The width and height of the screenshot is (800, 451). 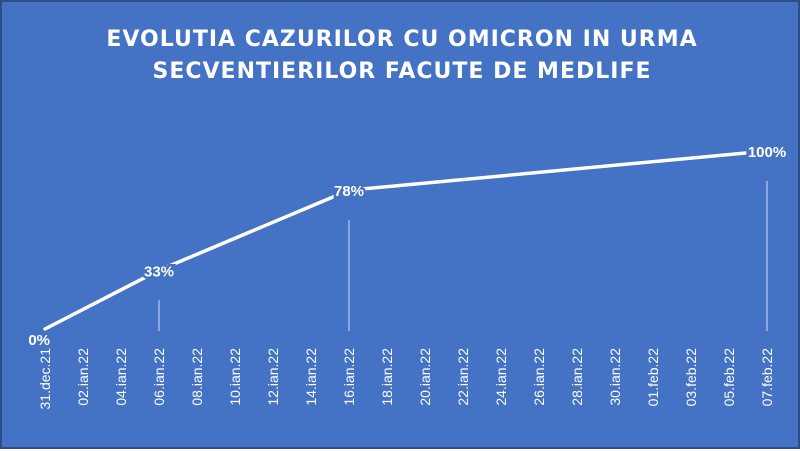 I want to click on x-tick-label: 10.ian.22, so click(x=235, y=377).